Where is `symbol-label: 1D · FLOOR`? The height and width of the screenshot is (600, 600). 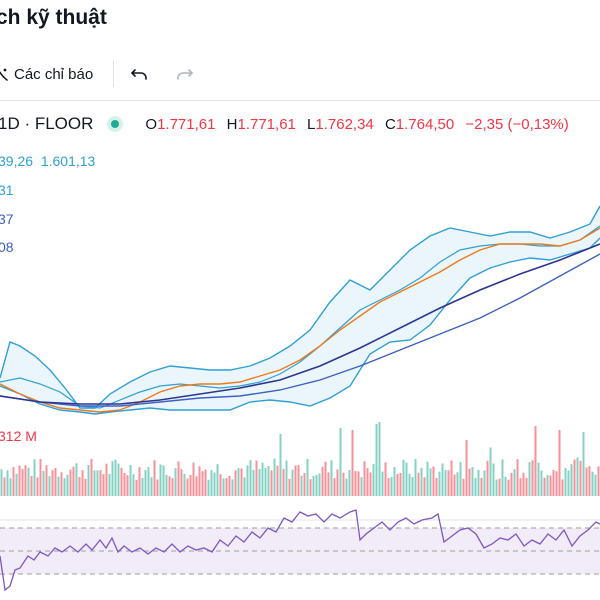
symbol-label: 1D · FLOOR is located at coordinates (47, 123).